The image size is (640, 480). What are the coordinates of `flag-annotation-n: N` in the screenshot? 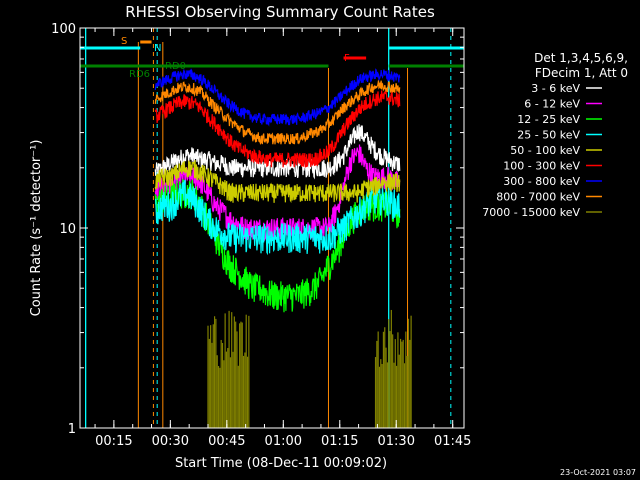 It's located at (157, 48).